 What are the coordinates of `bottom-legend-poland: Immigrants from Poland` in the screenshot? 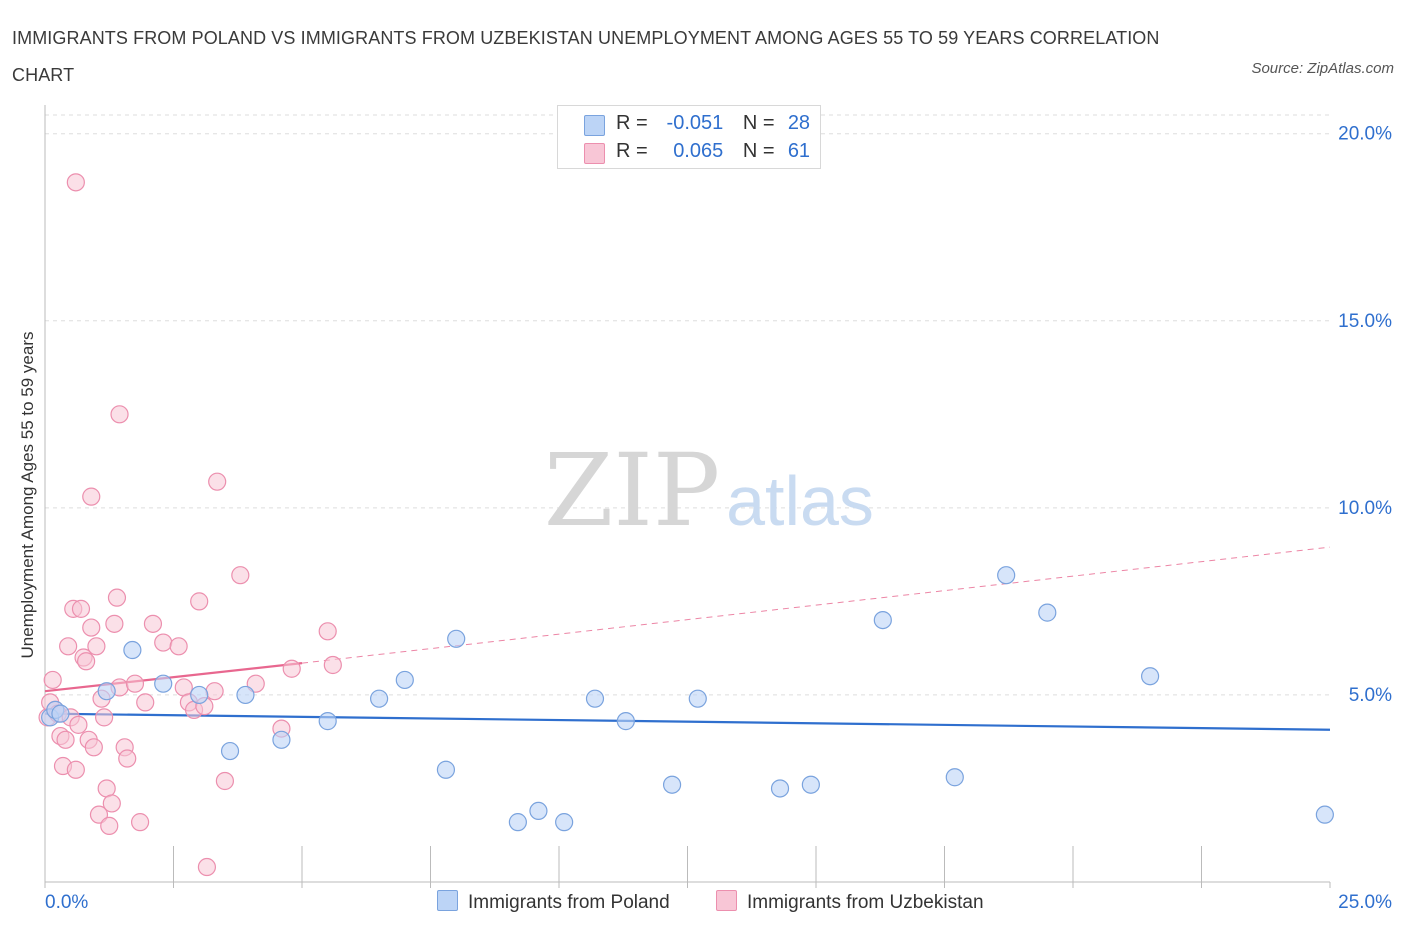 It's located at (553, 902).